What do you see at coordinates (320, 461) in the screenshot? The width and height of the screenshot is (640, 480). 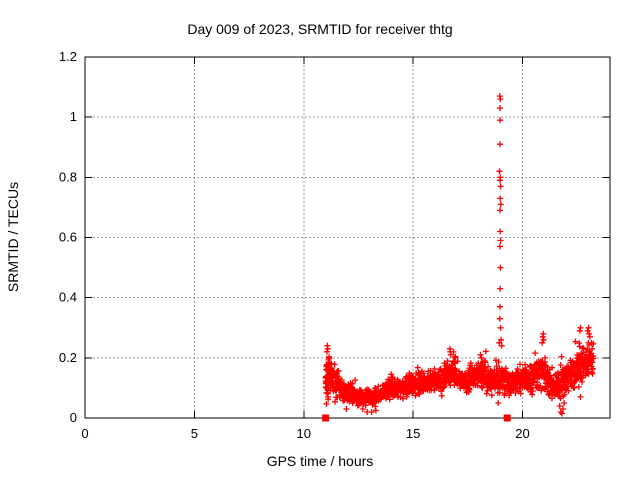 I see `x-axis-title: GPS time / hours` at bounding box center [320, 461].